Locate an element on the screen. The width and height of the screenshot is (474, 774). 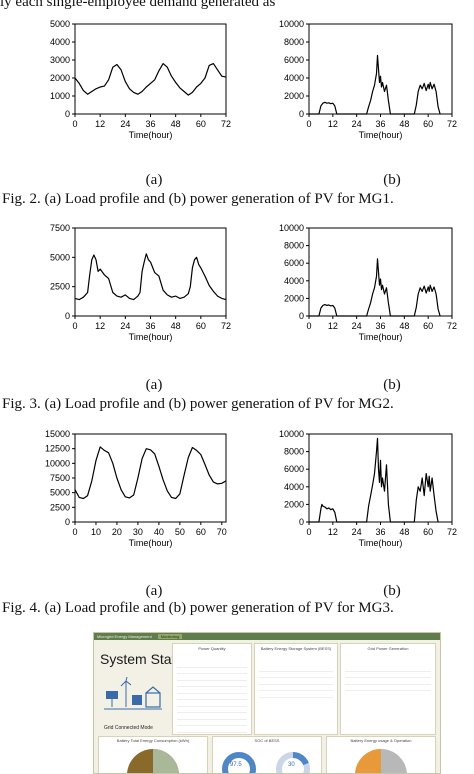
microgrid-diagram-icon is located at coordinates (133, 693).